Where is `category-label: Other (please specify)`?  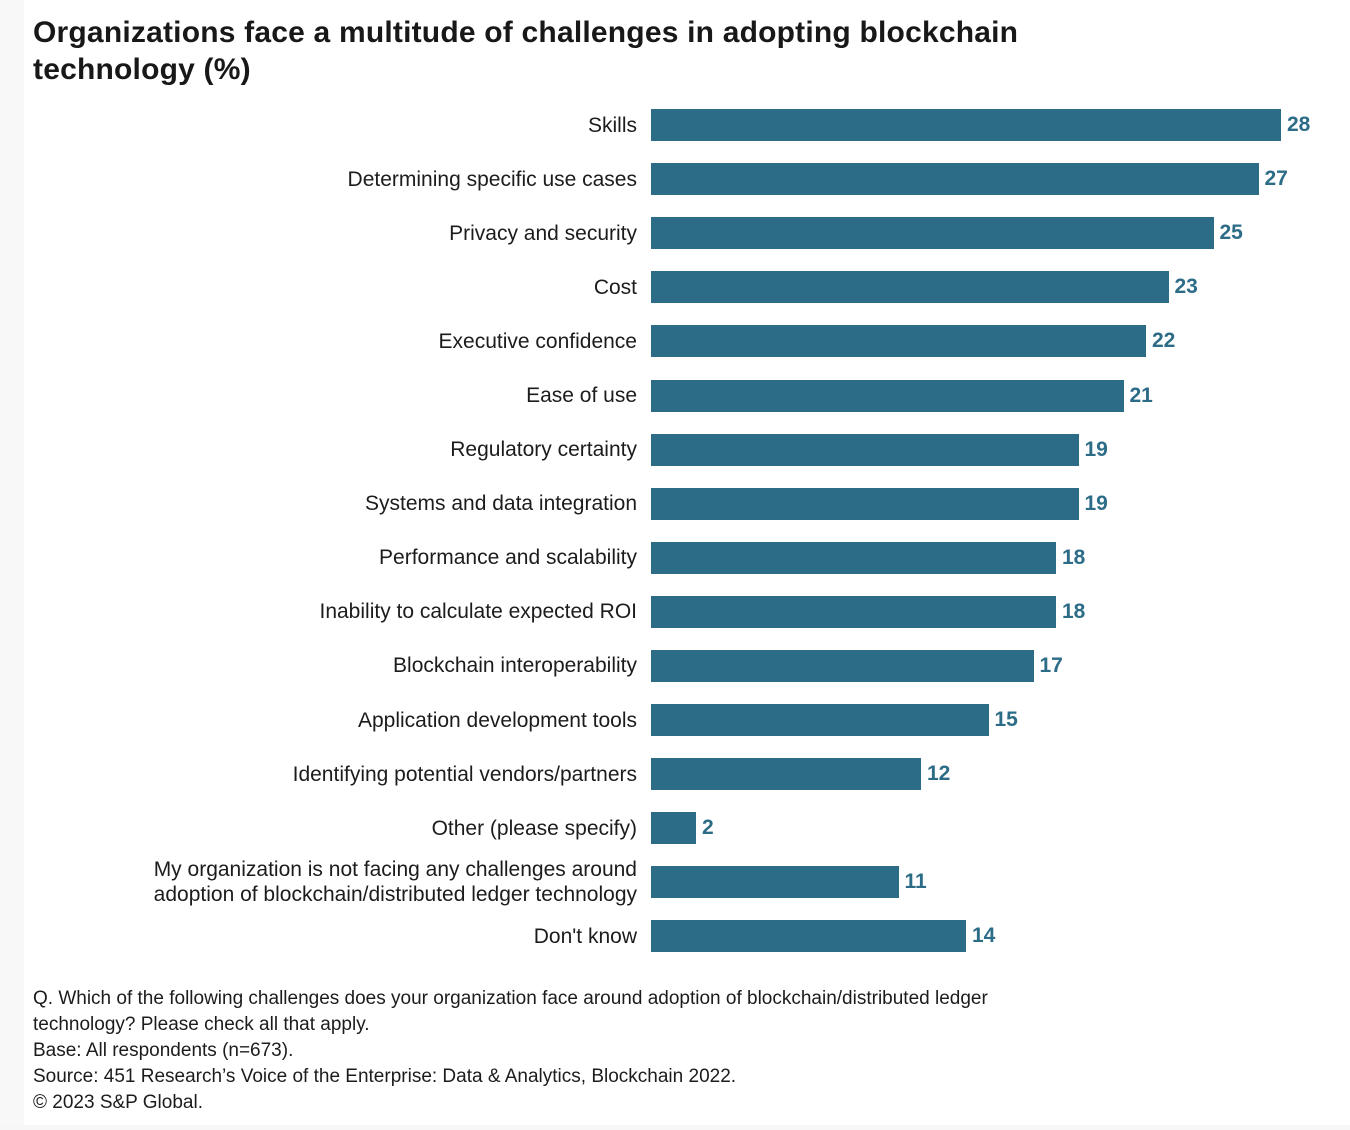 category-label: Other (please specify) is located at coordinates (534, 828).